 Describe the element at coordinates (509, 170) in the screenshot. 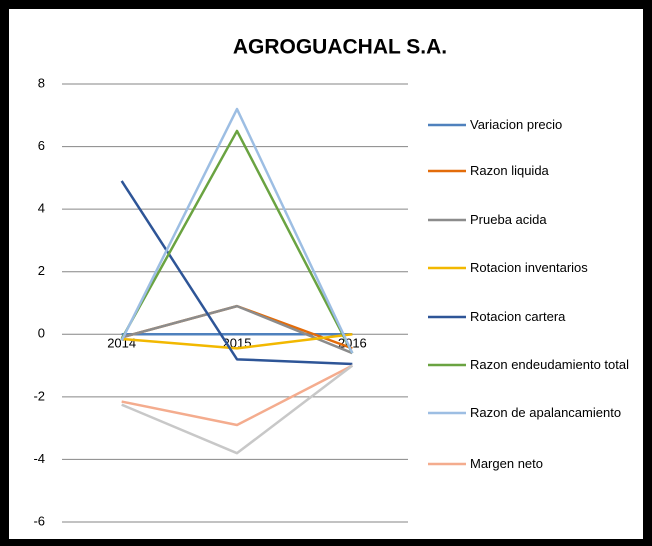

I see `legend-label: Razon liquida` at that location.